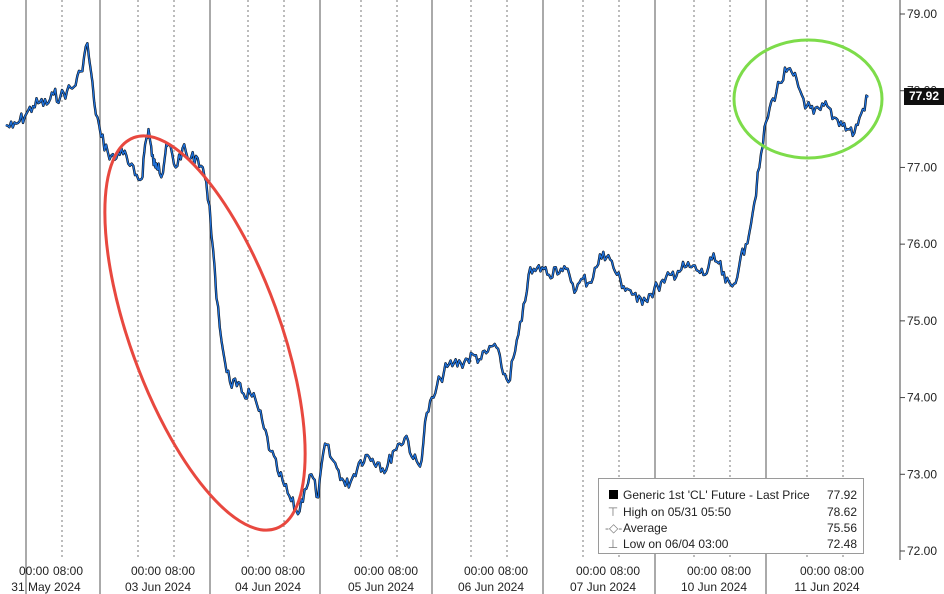 This screenshot has width=944, height=594. Describe the element at coordinates (613, 495) in the screenshot. I see `legend-square-icon` at that location.